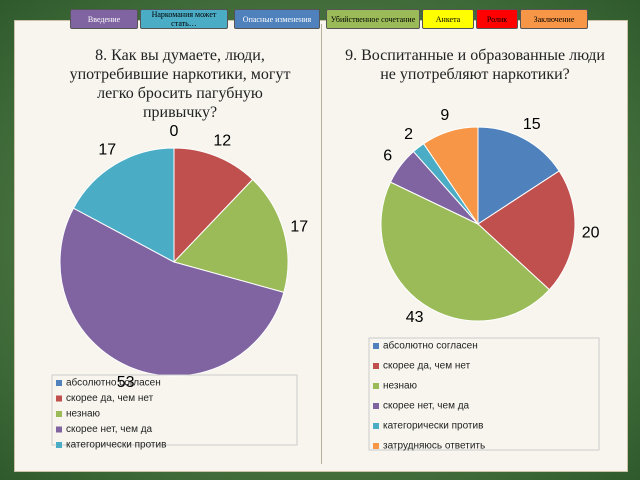 The height and width of the screenshot is (480, 640). What do you see at coordinates (532, 124) in the screenshot?
I see `data-label: 15` at bounding box center [532, 124].